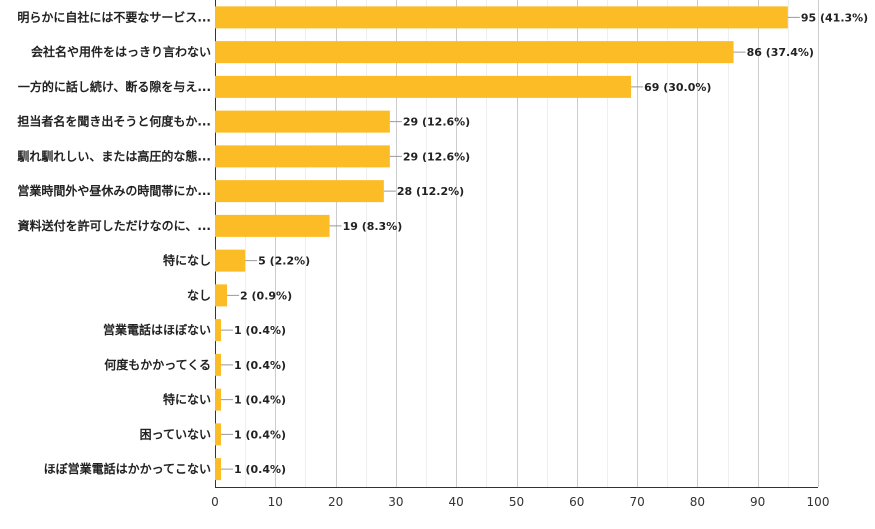 Image resolution: width=875 pixels, height=529 pixels. What do you see at coordinates (284, 261) in the screenshot?
I see `value-label: 5 (2.2%)` at bounding box center [284, 261].